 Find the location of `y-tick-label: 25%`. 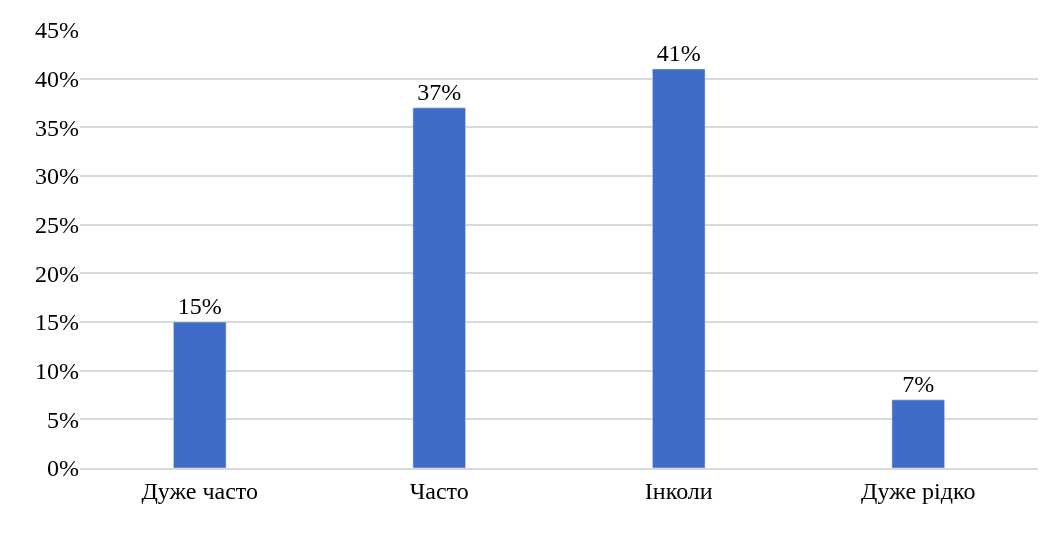

y-tick-label: 25% is located at coordinates (57, 225).